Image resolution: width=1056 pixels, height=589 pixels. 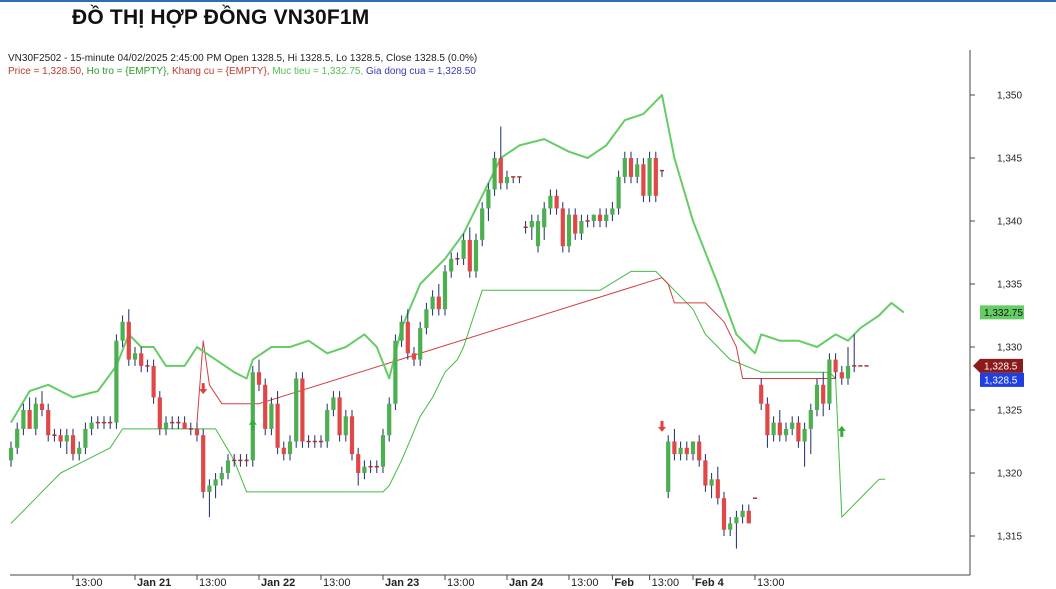 I want to click on x-tick-label: Feb 4, so click(x=710, y=583).